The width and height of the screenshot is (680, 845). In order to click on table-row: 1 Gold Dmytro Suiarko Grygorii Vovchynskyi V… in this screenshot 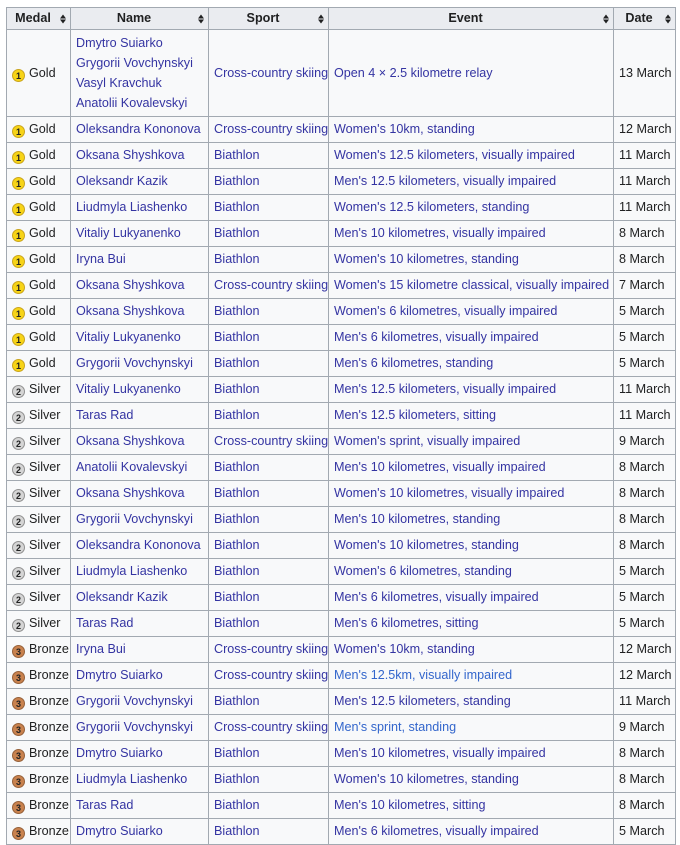, I will do `click(341, 73)`.